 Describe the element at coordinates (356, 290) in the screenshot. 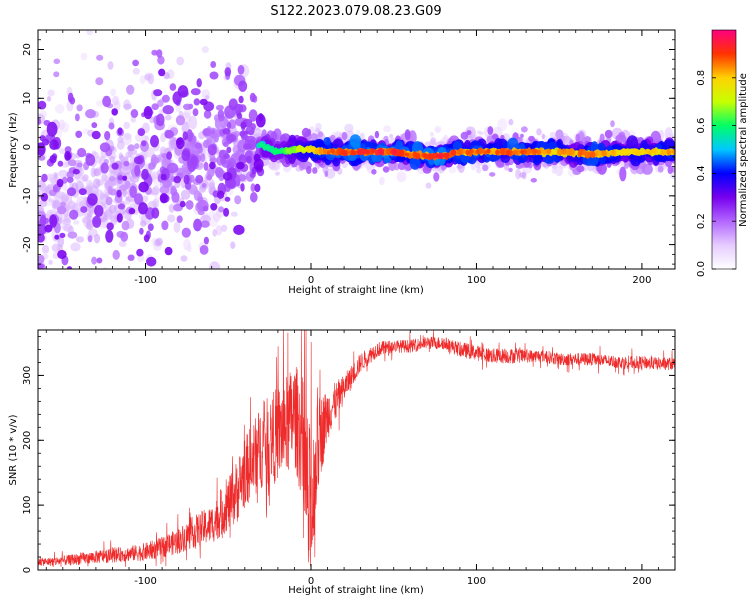

I see `spectrogram-x-axis-label: Height of straight line (km)` at that location.